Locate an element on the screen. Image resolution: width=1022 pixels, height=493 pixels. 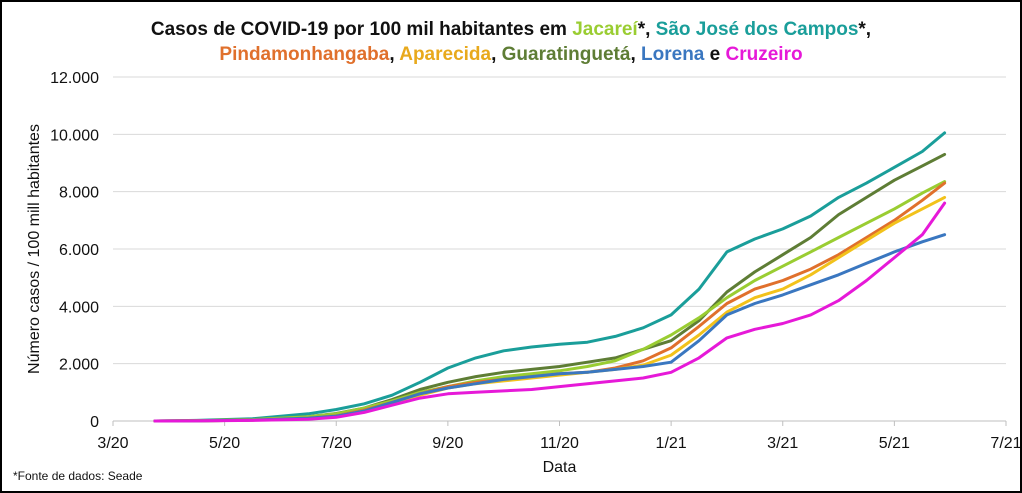
title-line-2-segment-1: , is located at coordinates (394, 54).